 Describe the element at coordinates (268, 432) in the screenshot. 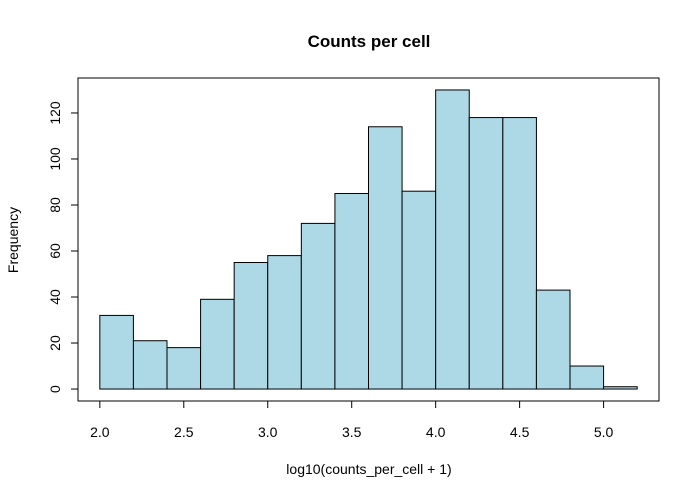

I see `x-tick-label: 3.0` at that location.